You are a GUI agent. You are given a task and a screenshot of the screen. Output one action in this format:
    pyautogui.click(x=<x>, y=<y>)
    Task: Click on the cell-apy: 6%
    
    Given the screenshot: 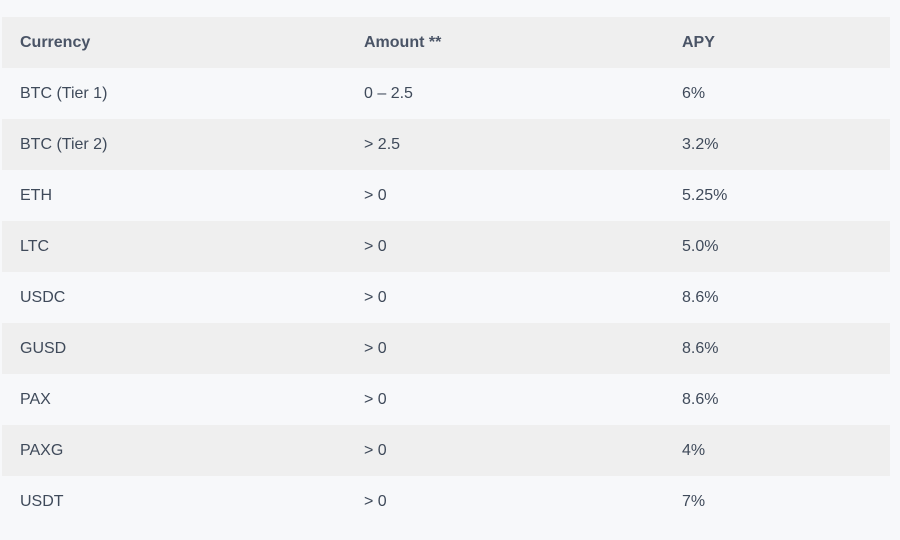 What is the action you would take?
    pyautogui.click(x=694, y=93)
    